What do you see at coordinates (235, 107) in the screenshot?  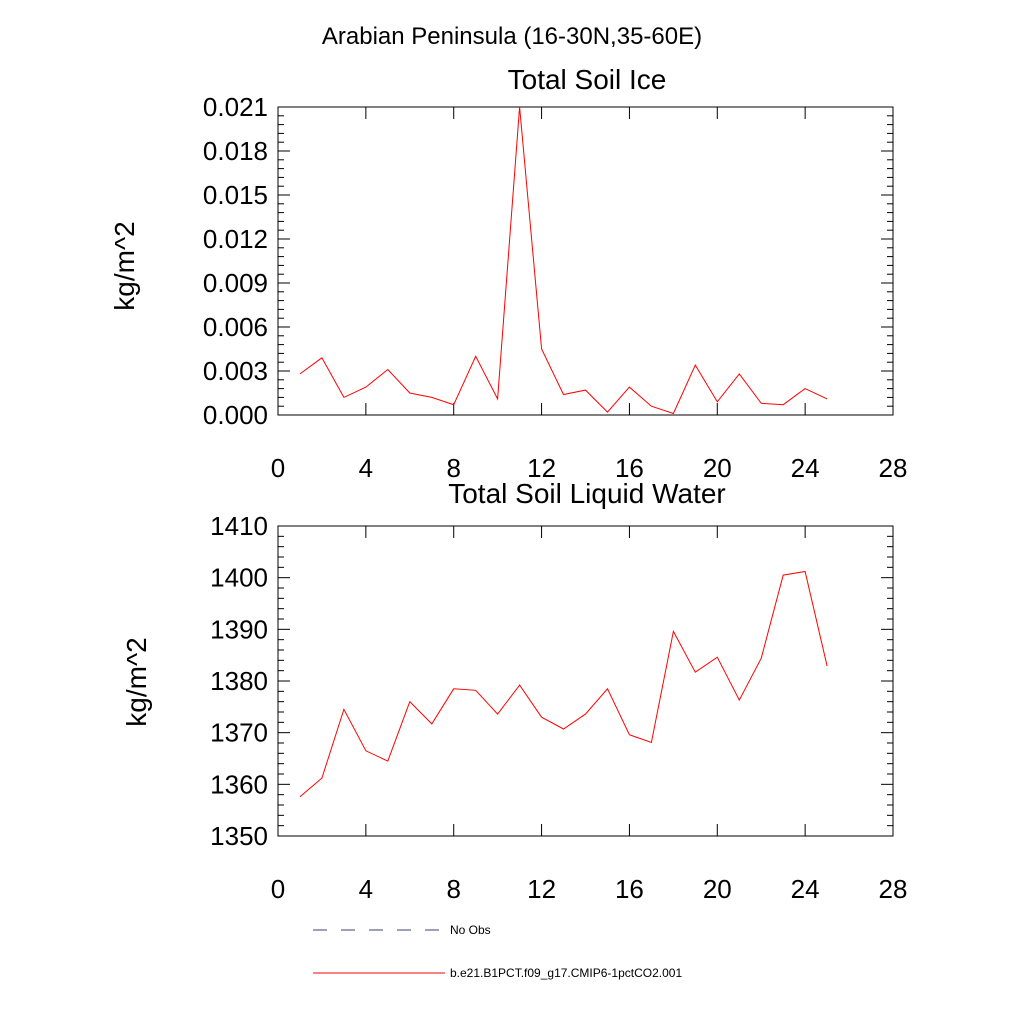 I see `y-tick-label: 0.021` at bounding box center [235, 107].